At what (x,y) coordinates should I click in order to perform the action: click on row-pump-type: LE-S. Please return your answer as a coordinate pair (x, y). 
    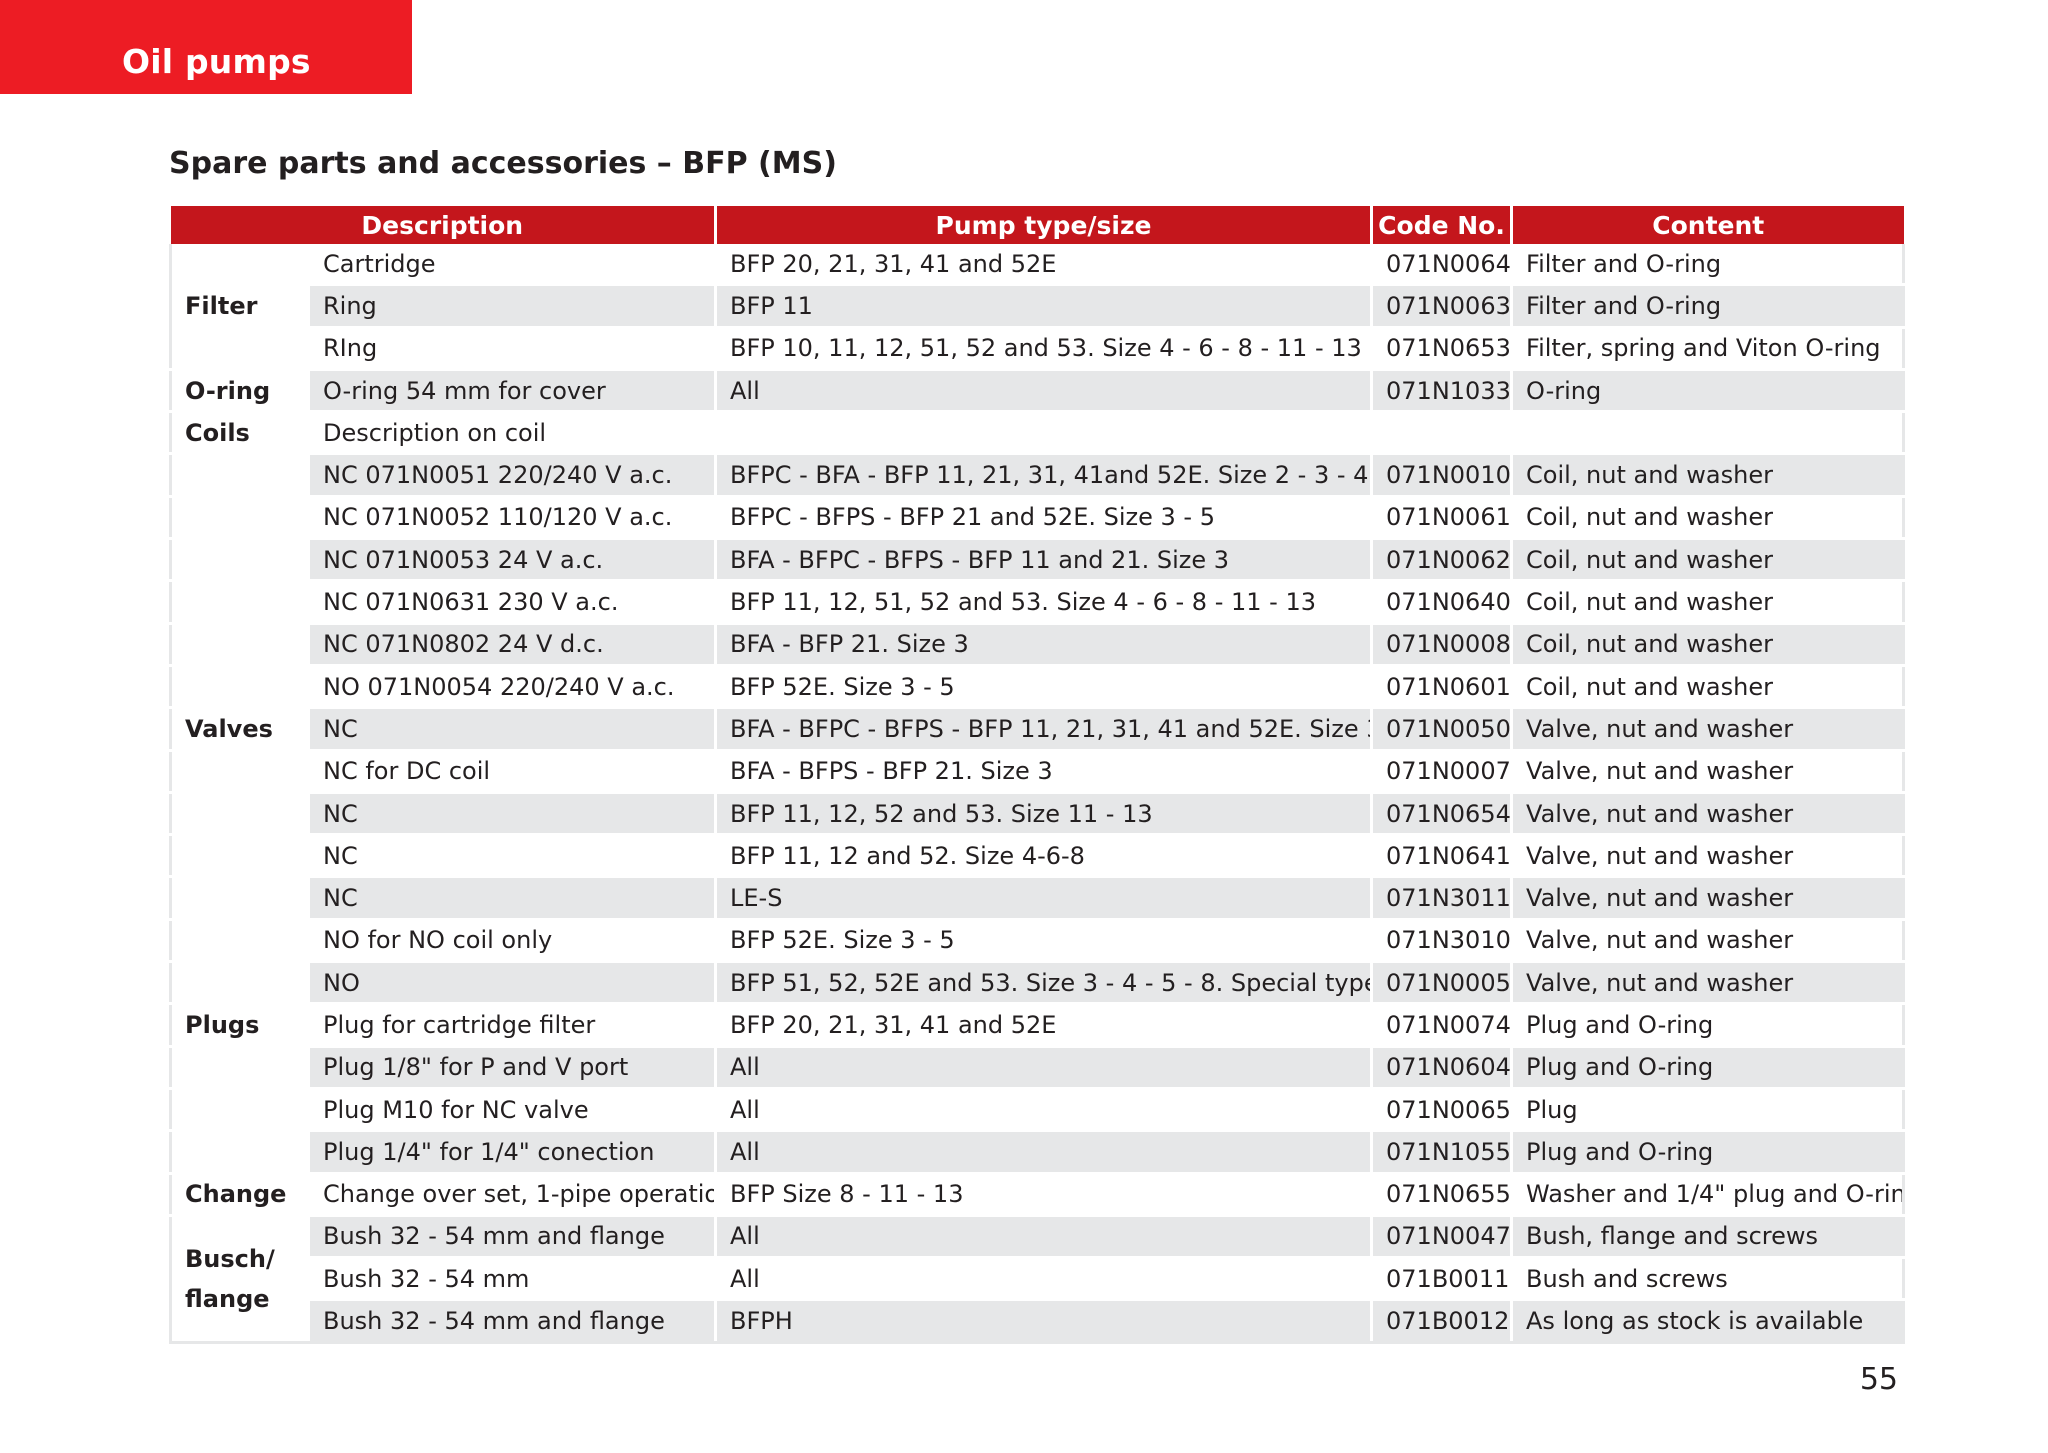
    Looking at the image, I should click on (1043, 898).